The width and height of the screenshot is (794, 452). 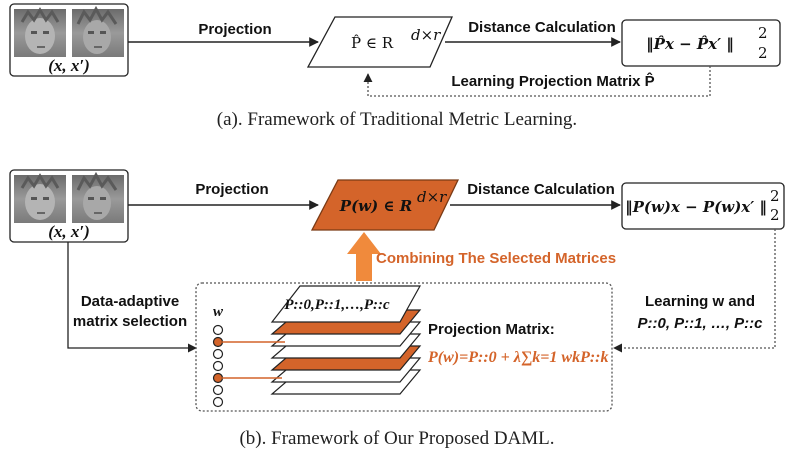 I want to click on bottom-pair-label: (x, x′), so click(x=69, y=231).